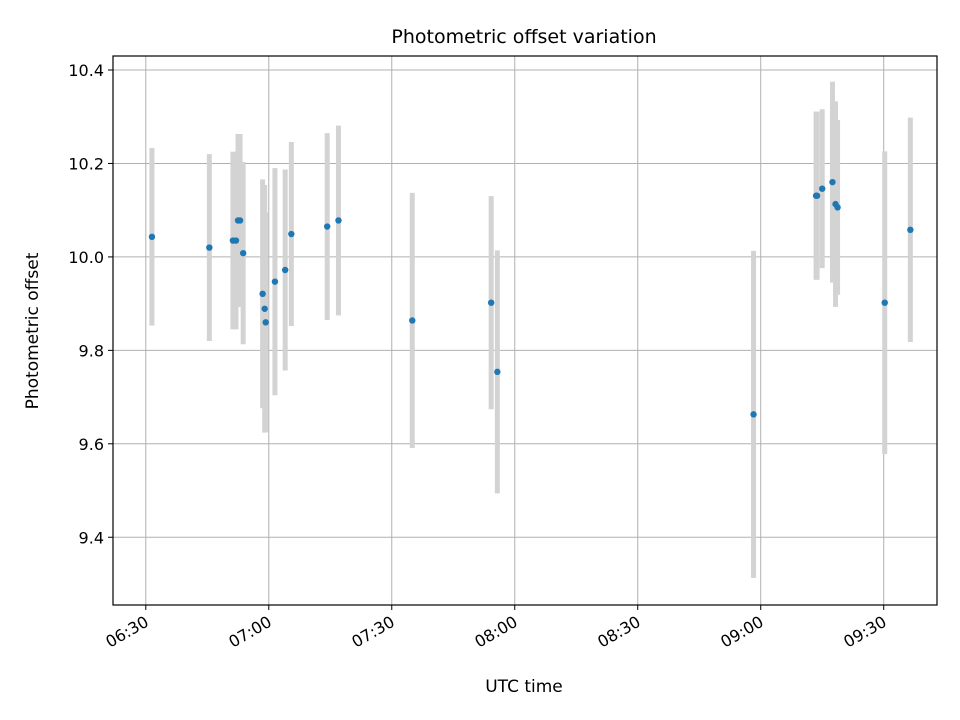  Describe the element at coordinates (126, 632) in the screenshot. I see `x-tick-label: 06:30` at that location.